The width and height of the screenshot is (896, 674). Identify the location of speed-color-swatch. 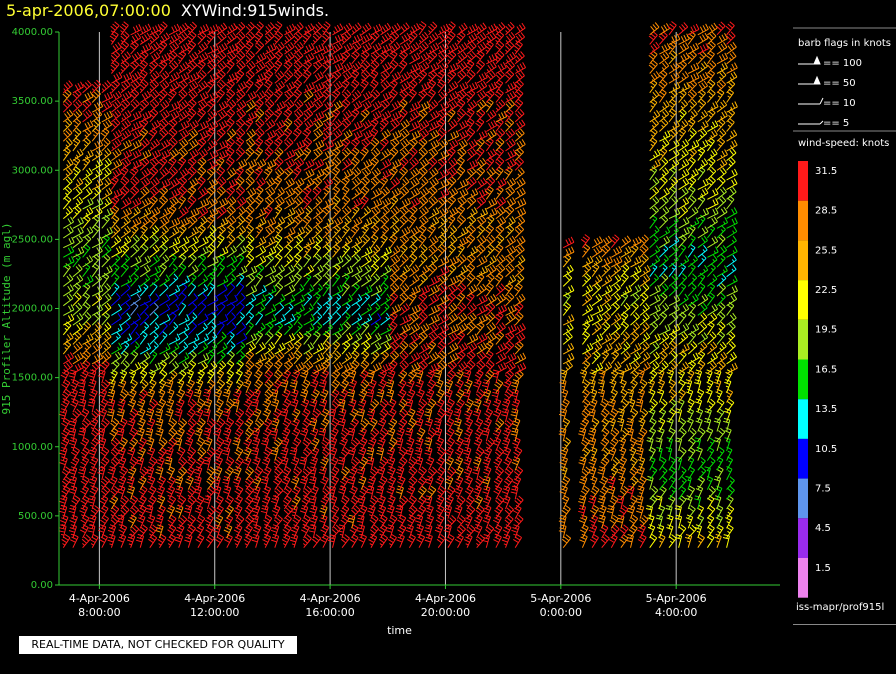
(803, 260).